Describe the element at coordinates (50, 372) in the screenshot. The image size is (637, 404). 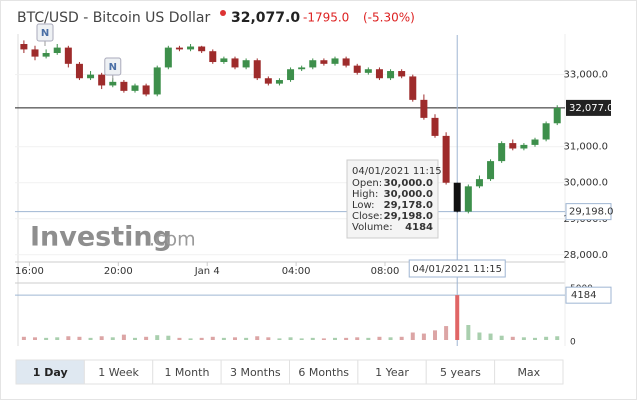
I see `range-label: 1 Day` at that location.